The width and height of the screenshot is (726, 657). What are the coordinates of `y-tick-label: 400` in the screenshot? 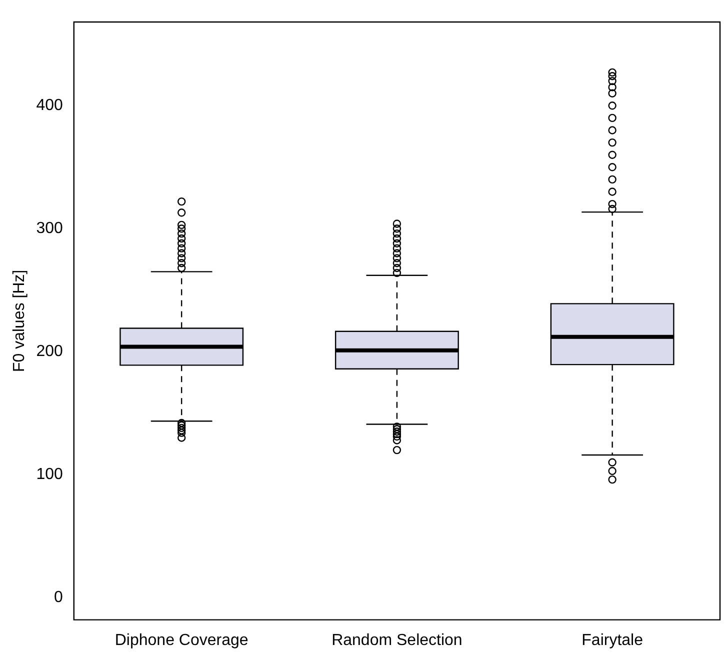 It's located at (49, 105).